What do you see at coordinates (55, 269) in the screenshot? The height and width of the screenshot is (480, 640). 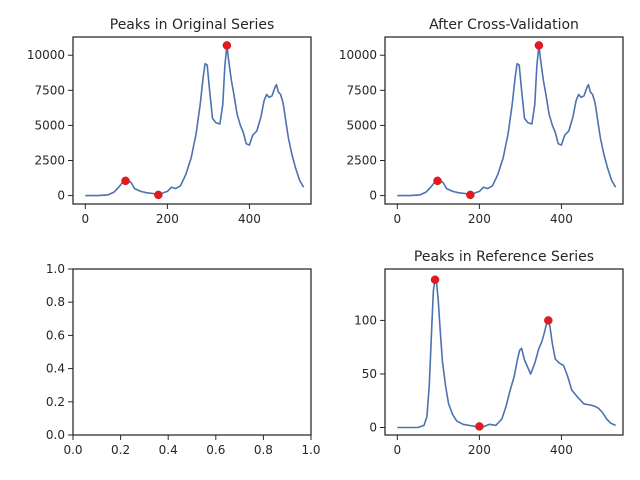 I see `y-tick-label: 1.0` at bounding box center [55, 269].